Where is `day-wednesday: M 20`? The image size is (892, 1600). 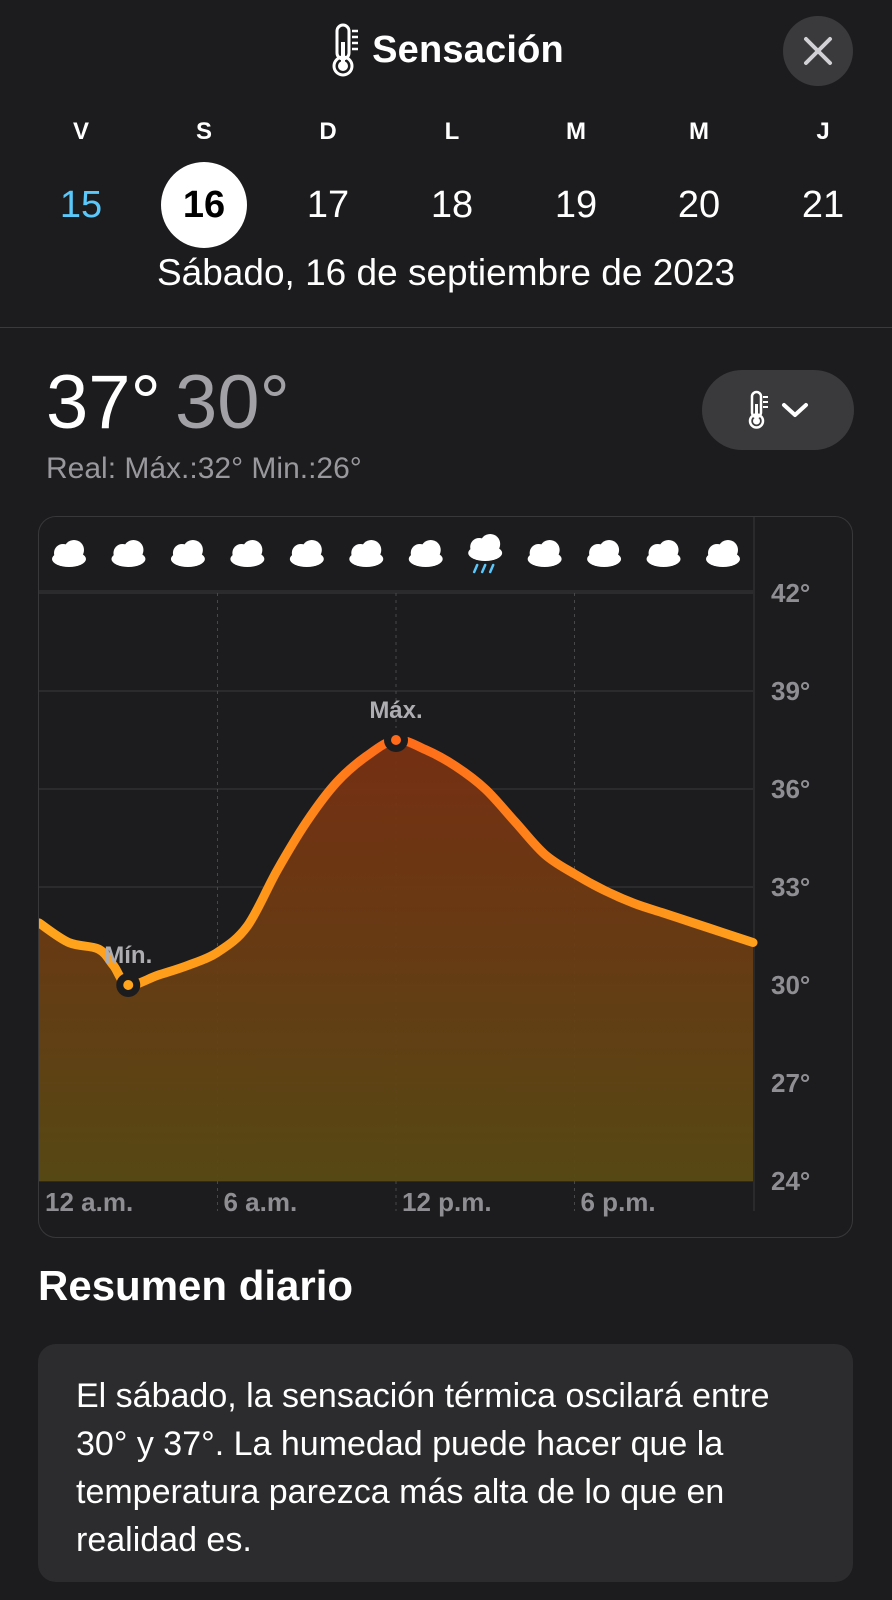
day-wednesday: M 20 is located at coordinates (699, 180).